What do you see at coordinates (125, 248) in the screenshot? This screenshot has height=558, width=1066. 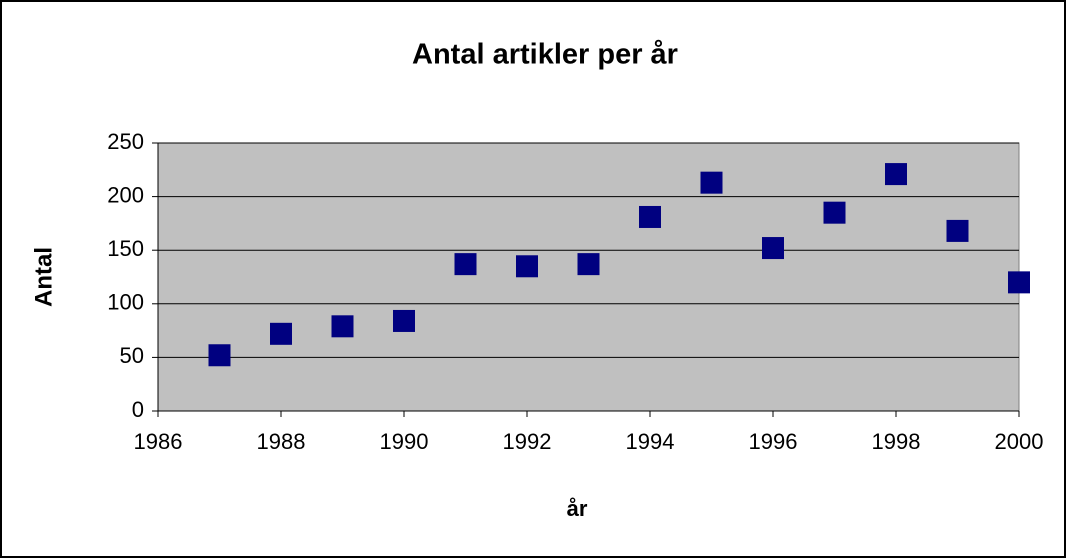 I see `y-tick-label: 150` at bounding box center [125, 248].